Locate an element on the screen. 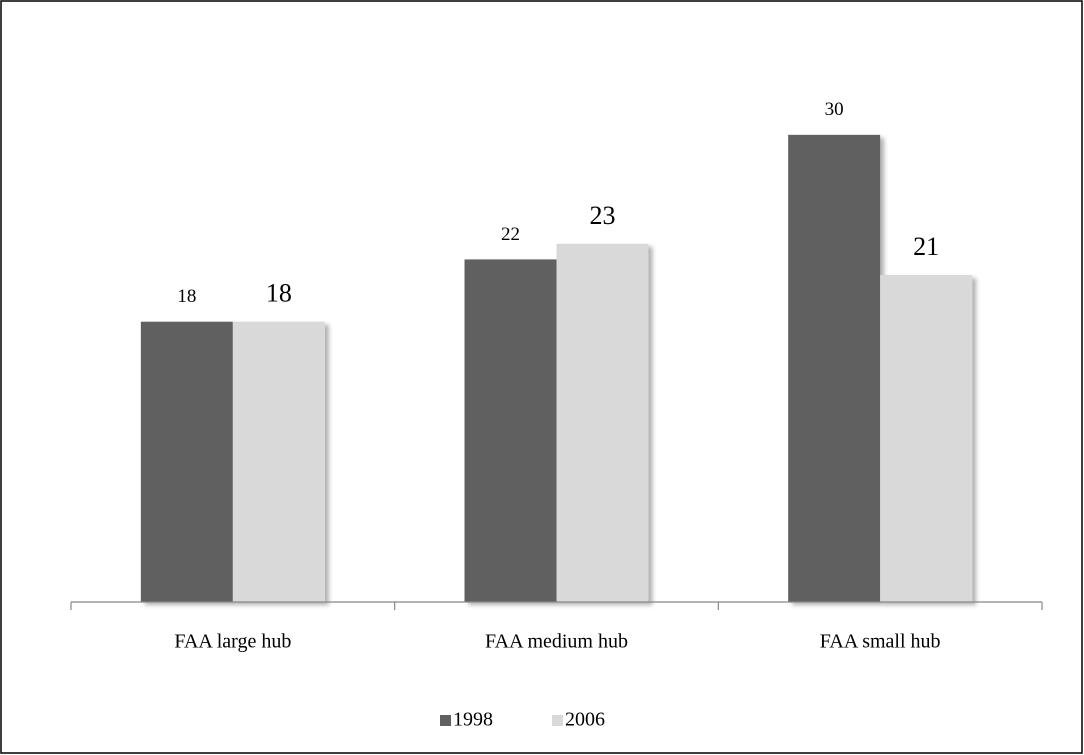  data-label: 22 is located at coordinates (510, 234).